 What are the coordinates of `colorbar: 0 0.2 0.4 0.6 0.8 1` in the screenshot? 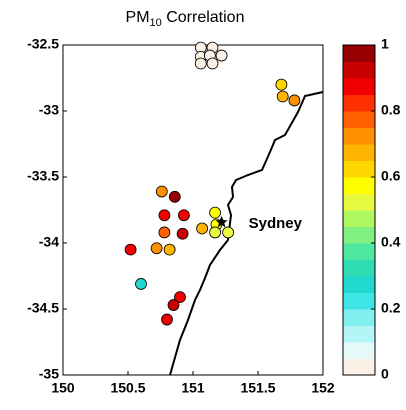 It's located at (371, 209).